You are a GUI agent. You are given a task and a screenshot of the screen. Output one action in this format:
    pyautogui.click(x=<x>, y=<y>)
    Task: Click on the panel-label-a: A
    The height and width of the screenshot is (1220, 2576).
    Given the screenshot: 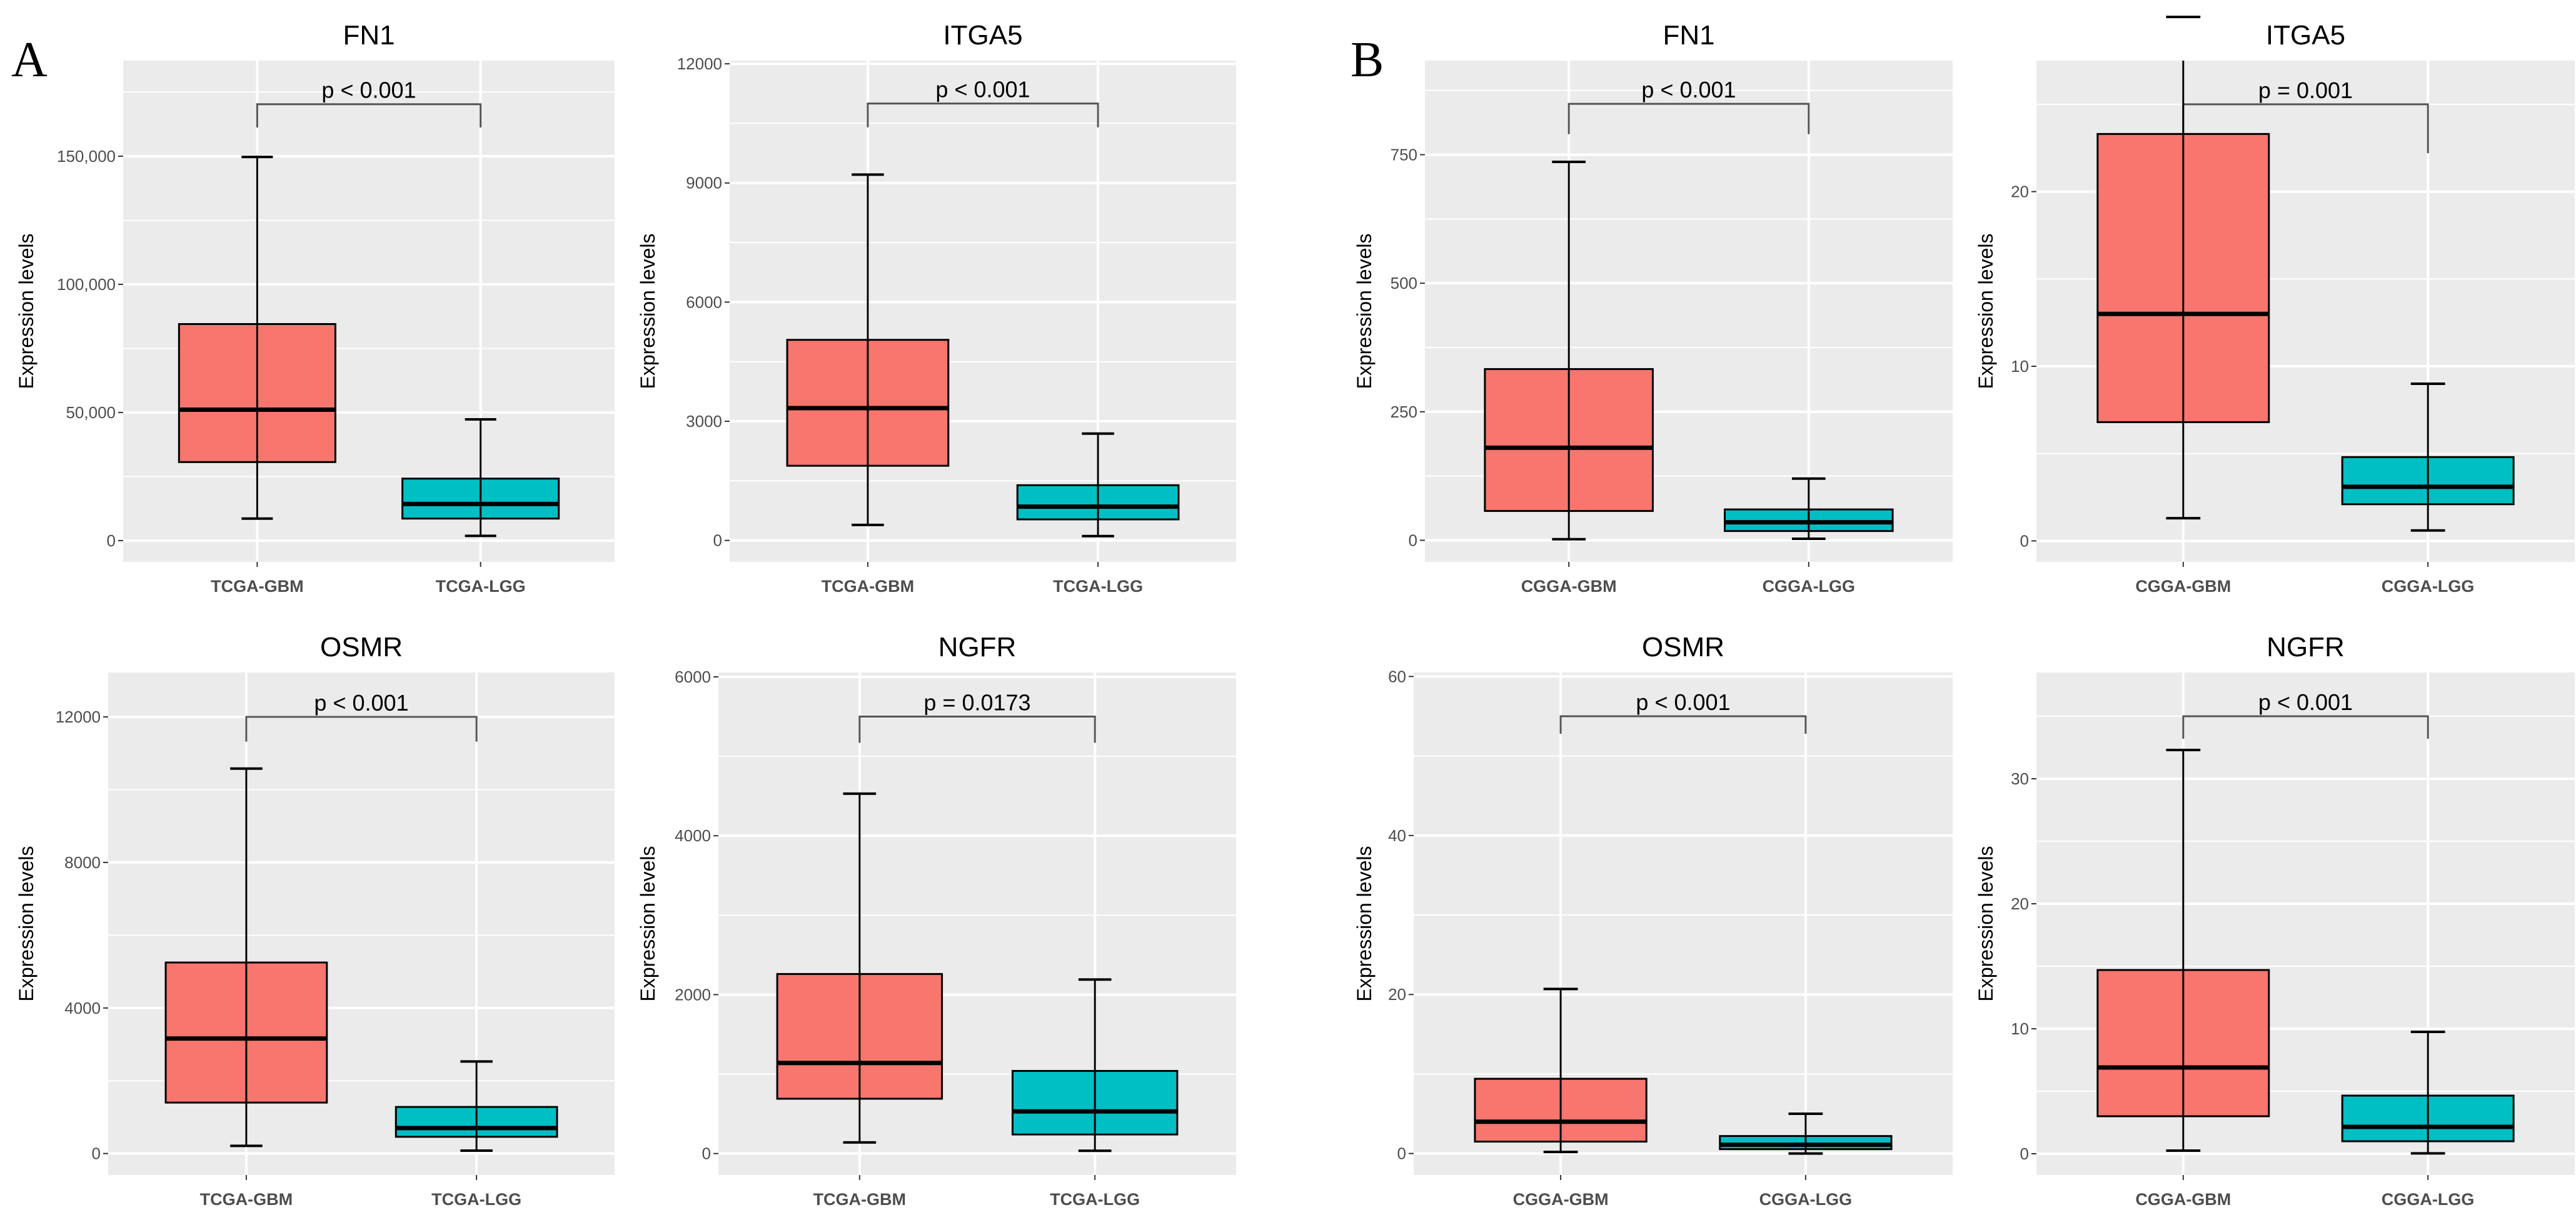 What is the action you would take?
    pyautogui.click(x=29, y=60)
    